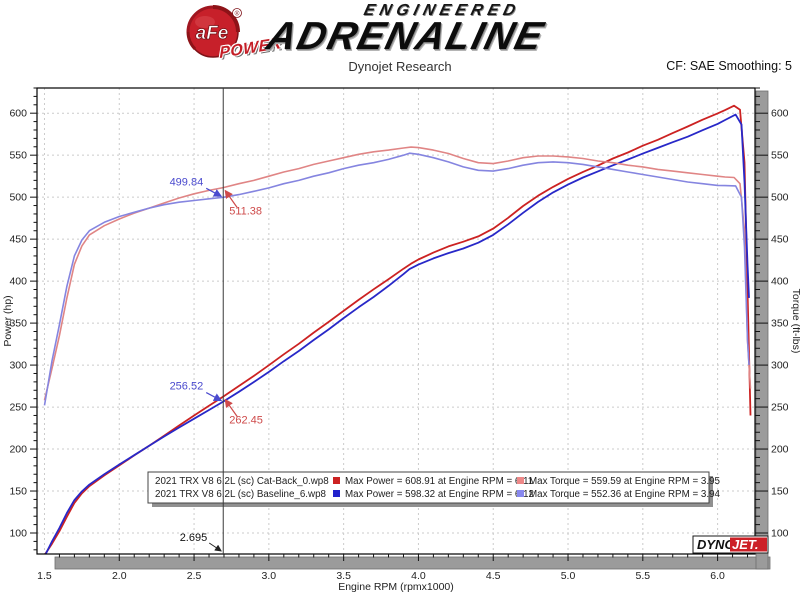  I want to click on dynojet-watermark: DYNO JET., so click(730, 544).